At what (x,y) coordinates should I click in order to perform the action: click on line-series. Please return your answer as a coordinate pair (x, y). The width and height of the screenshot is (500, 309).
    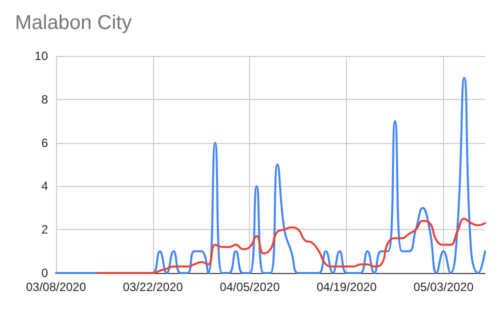
    Looking at the image, I should click on (291, 246).